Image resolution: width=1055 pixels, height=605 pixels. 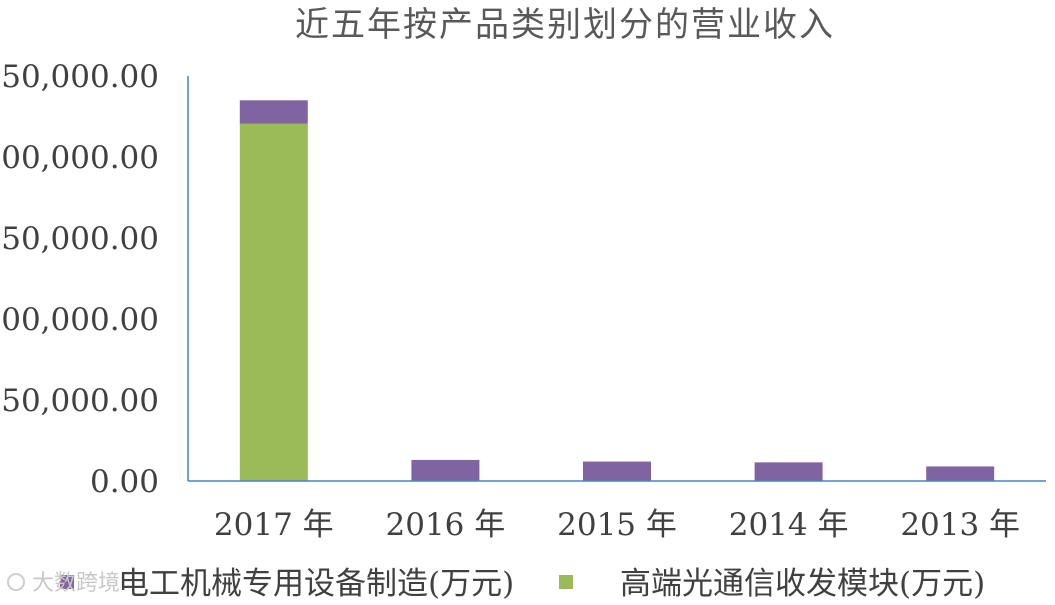 What do you see at coordinates (79, 158) in the screenshot?
I see `y-tick-label: 200,000.00` at bounding box center [79, 158].